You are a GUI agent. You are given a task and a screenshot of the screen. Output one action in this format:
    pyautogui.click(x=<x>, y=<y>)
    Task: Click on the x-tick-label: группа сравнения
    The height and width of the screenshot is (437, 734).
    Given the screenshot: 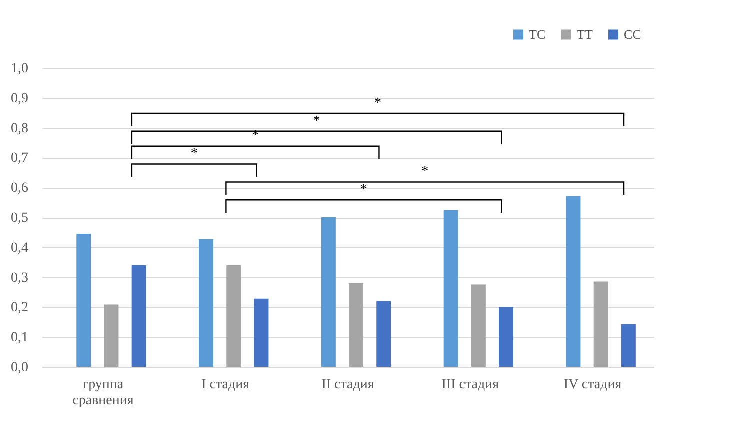 What is the action you would take?
    pyautogui.click(x=103, y=393)
    